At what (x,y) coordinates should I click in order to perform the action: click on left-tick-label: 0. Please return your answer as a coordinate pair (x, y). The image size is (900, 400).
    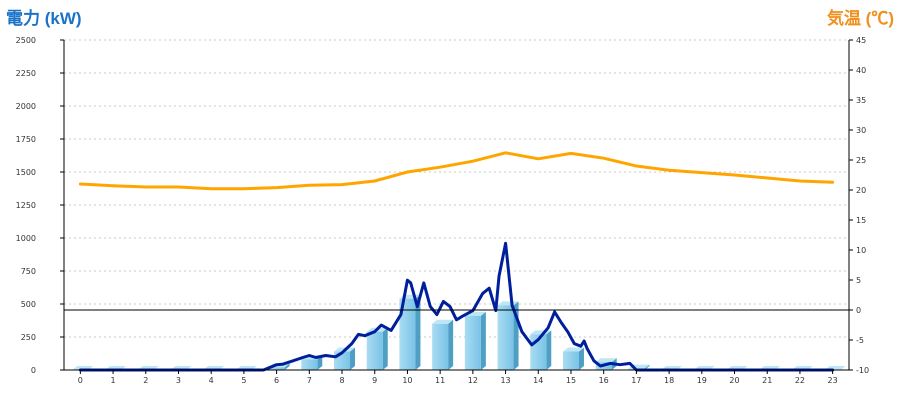
    Looking at the image, I should click on (33, 370).